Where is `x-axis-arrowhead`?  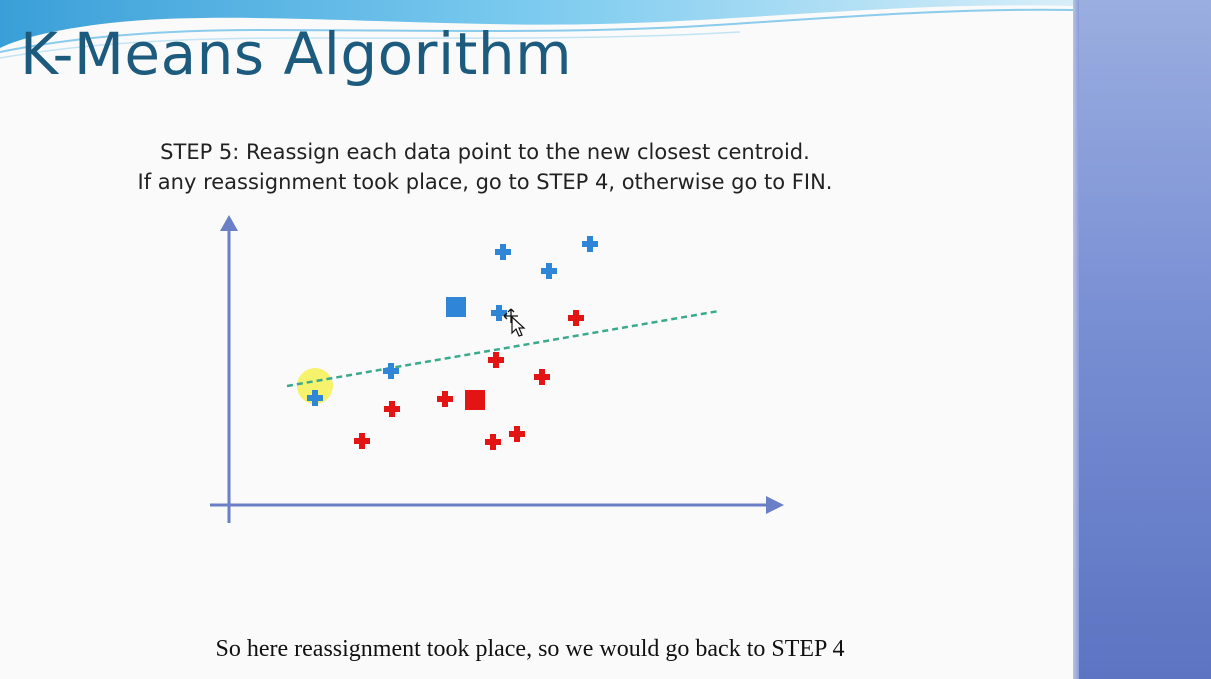 x-axis-arrowhead is located at coordinates (775, 505).